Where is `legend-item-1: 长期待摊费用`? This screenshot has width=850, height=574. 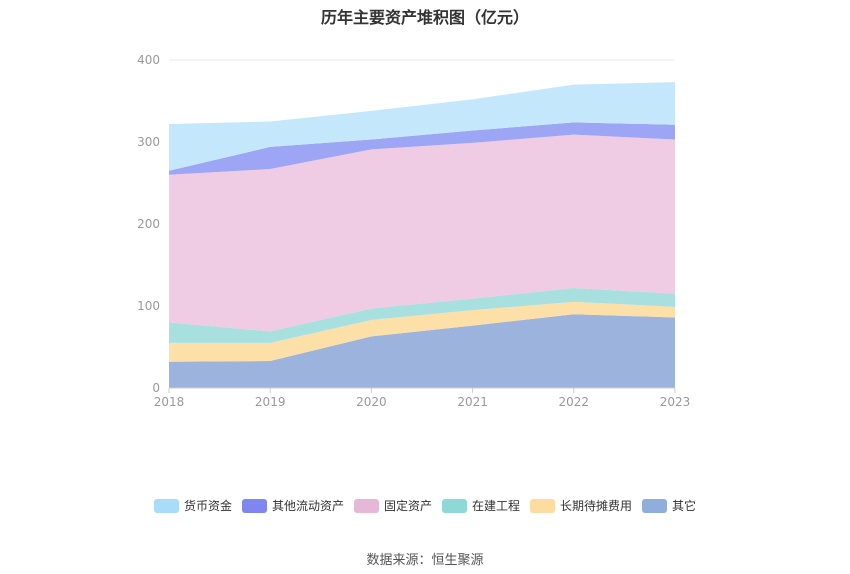
legend-item-1: 长期待摊费用 is located at coordinates (581, 506).